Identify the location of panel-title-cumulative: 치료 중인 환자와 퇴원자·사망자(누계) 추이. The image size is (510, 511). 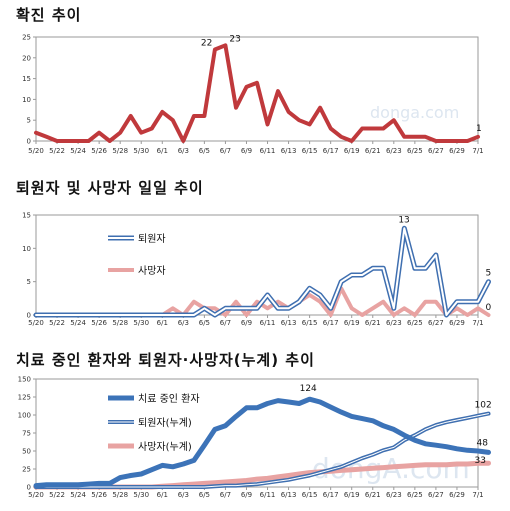
(165, 360).